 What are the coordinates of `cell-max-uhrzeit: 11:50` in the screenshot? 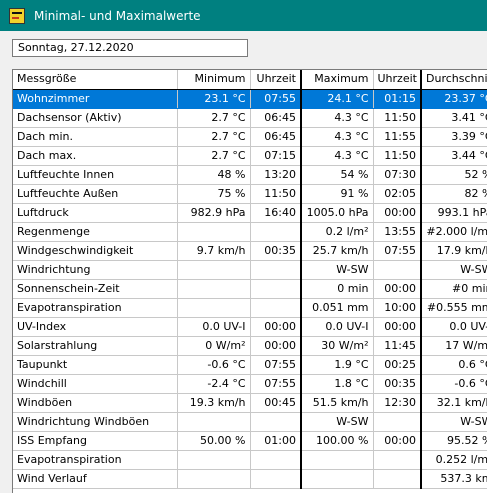 It's located at (397, 118).